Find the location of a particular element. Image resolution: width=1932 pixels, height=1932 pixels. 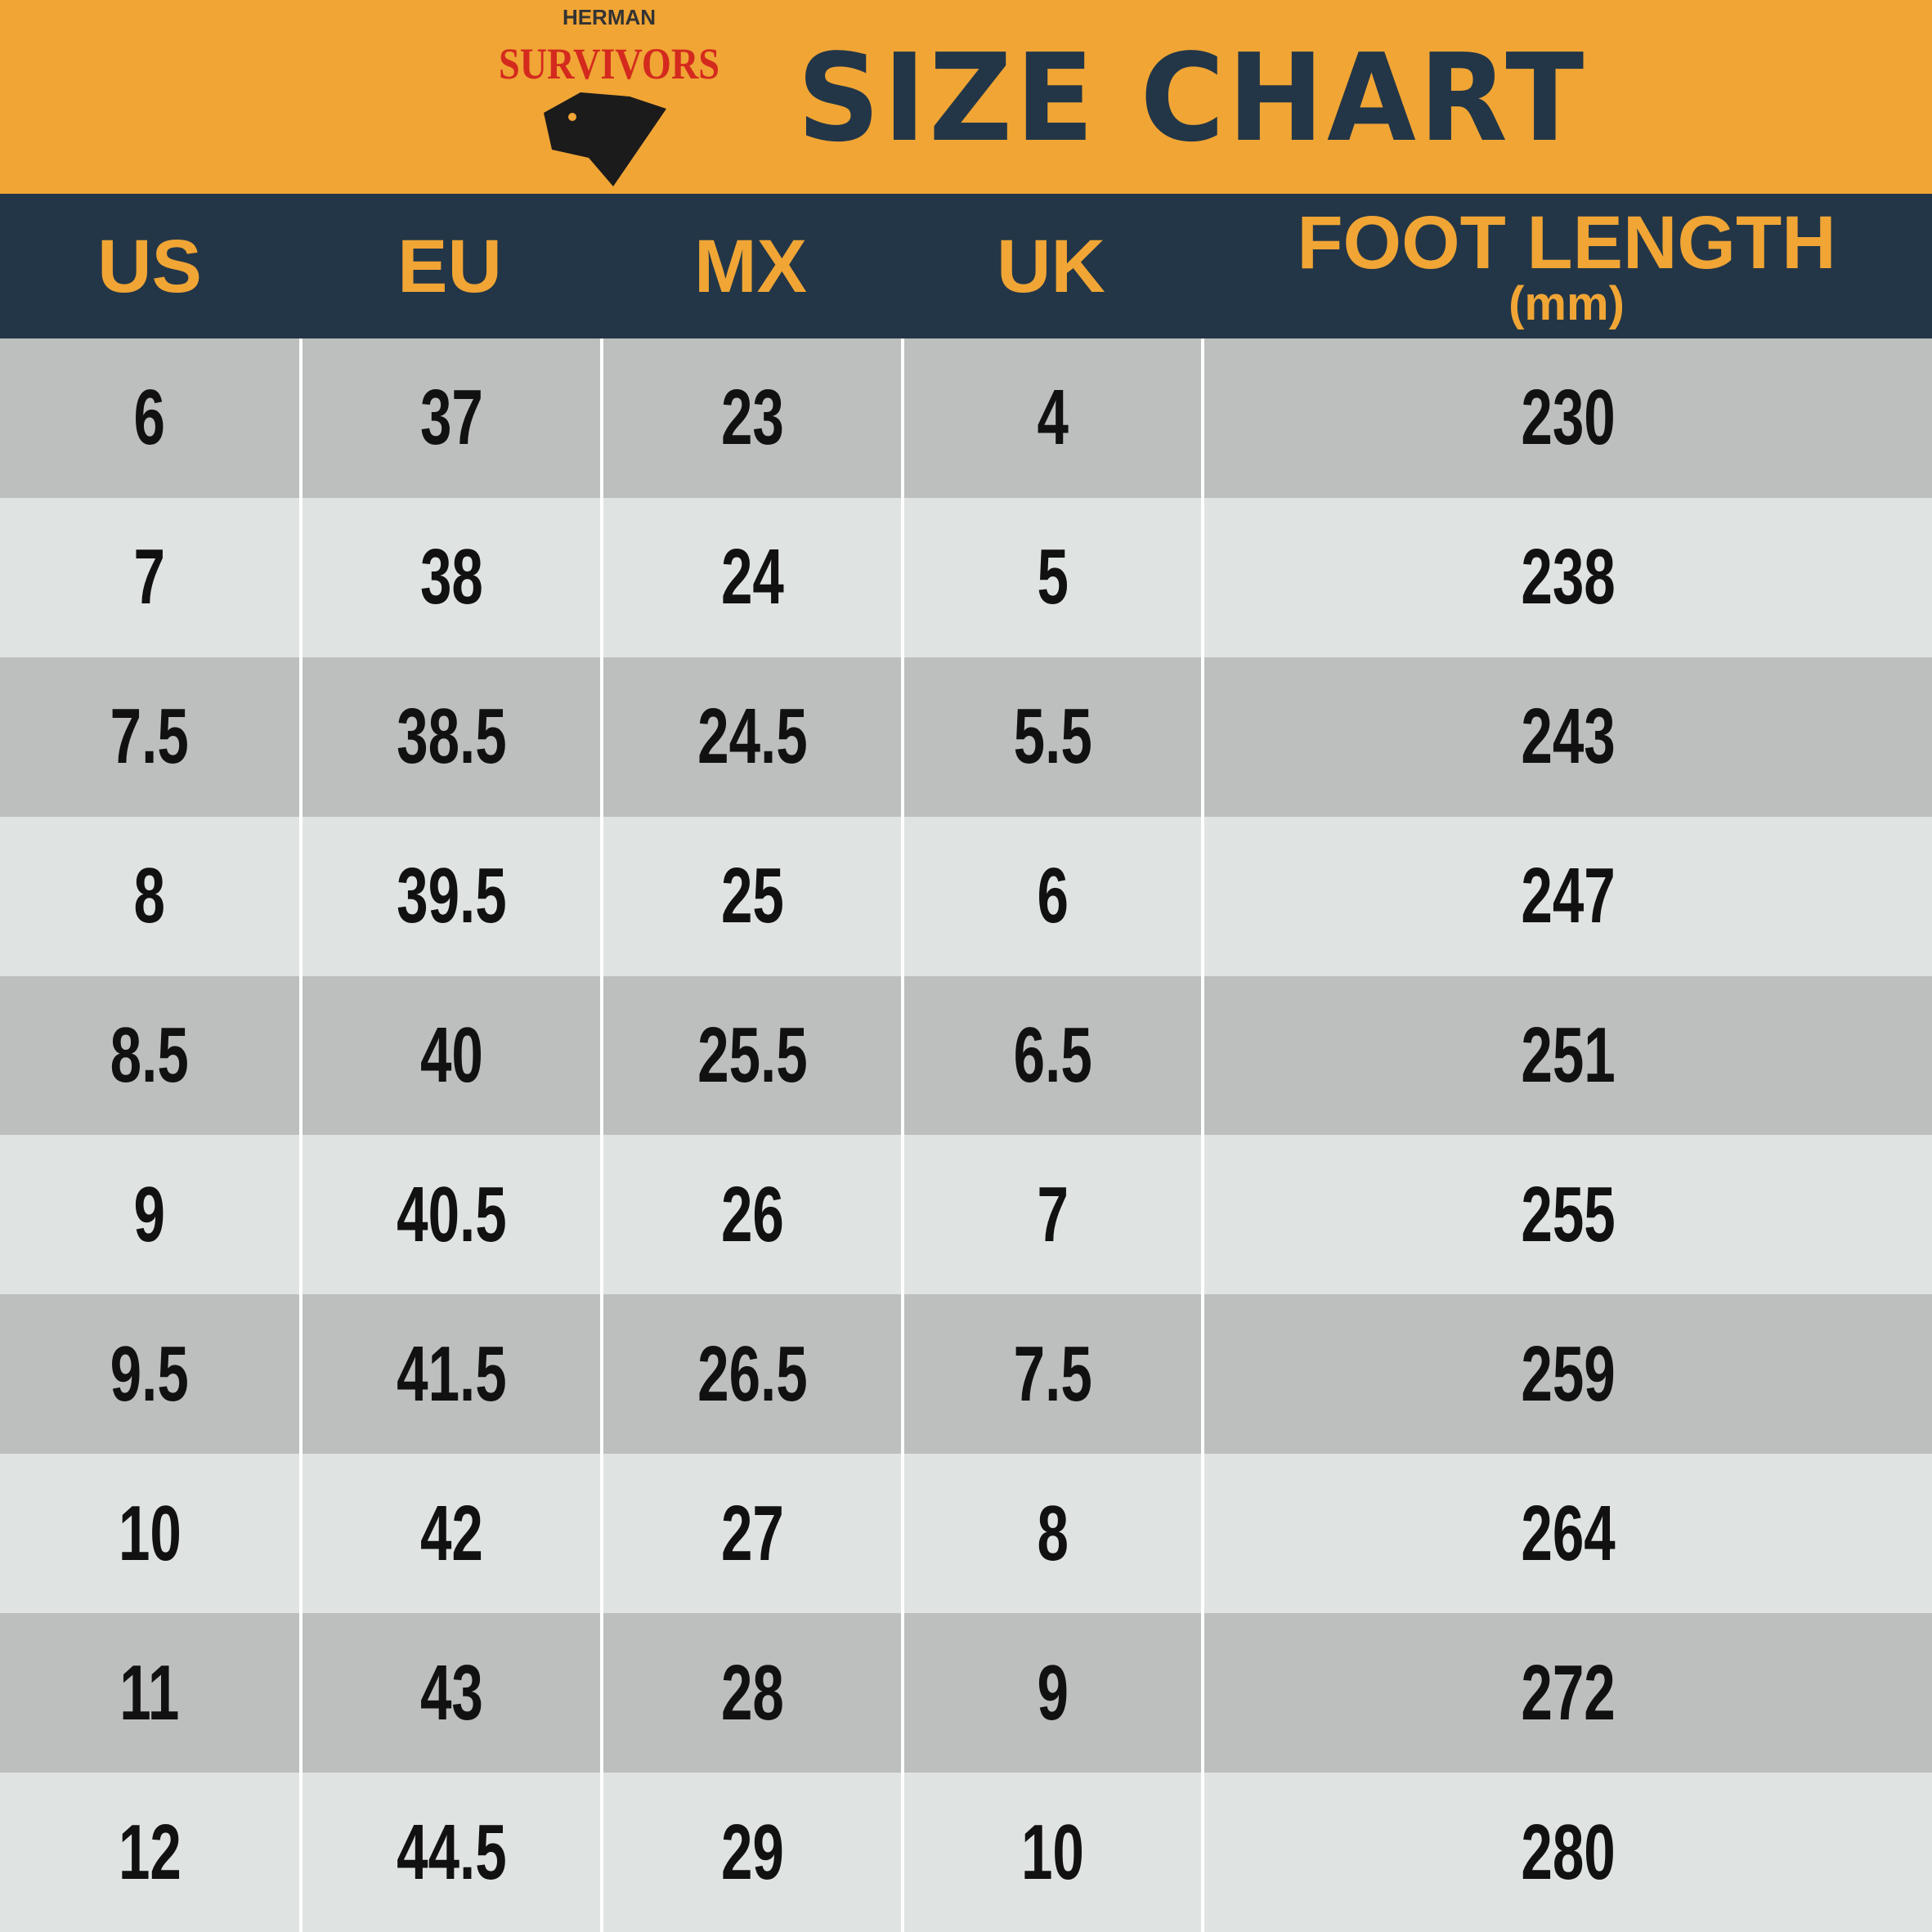

cell-text: 27 is located at coordinates (752, 1533).